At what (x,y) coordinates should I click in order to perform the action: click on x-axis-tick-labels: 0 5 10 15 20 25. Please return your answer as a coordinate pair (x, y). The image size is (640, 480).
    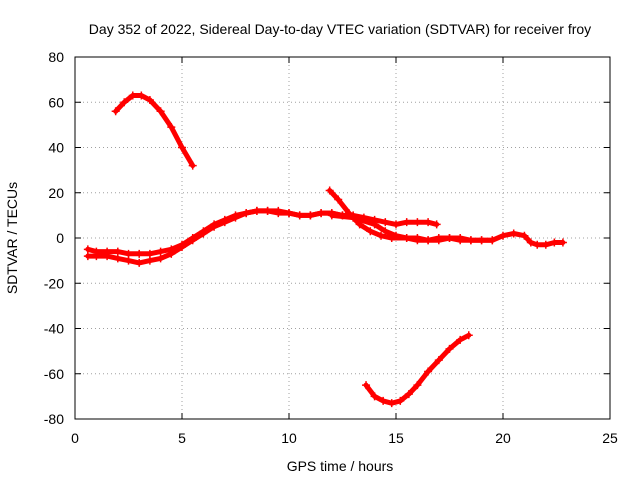
    Looking at the image, I should click on (344, 438).